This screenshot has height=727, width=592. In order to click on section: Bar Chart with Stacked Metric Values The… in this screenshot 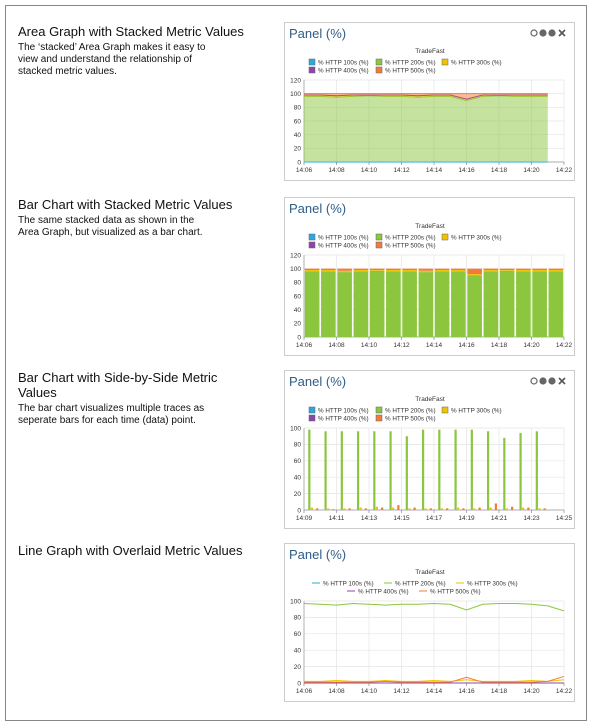, I will do `click(133, 218)`.